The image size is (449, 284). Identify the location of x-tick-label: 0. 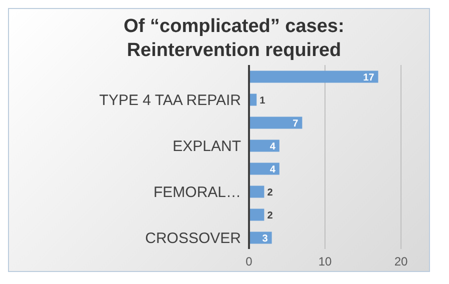
(249, 261).